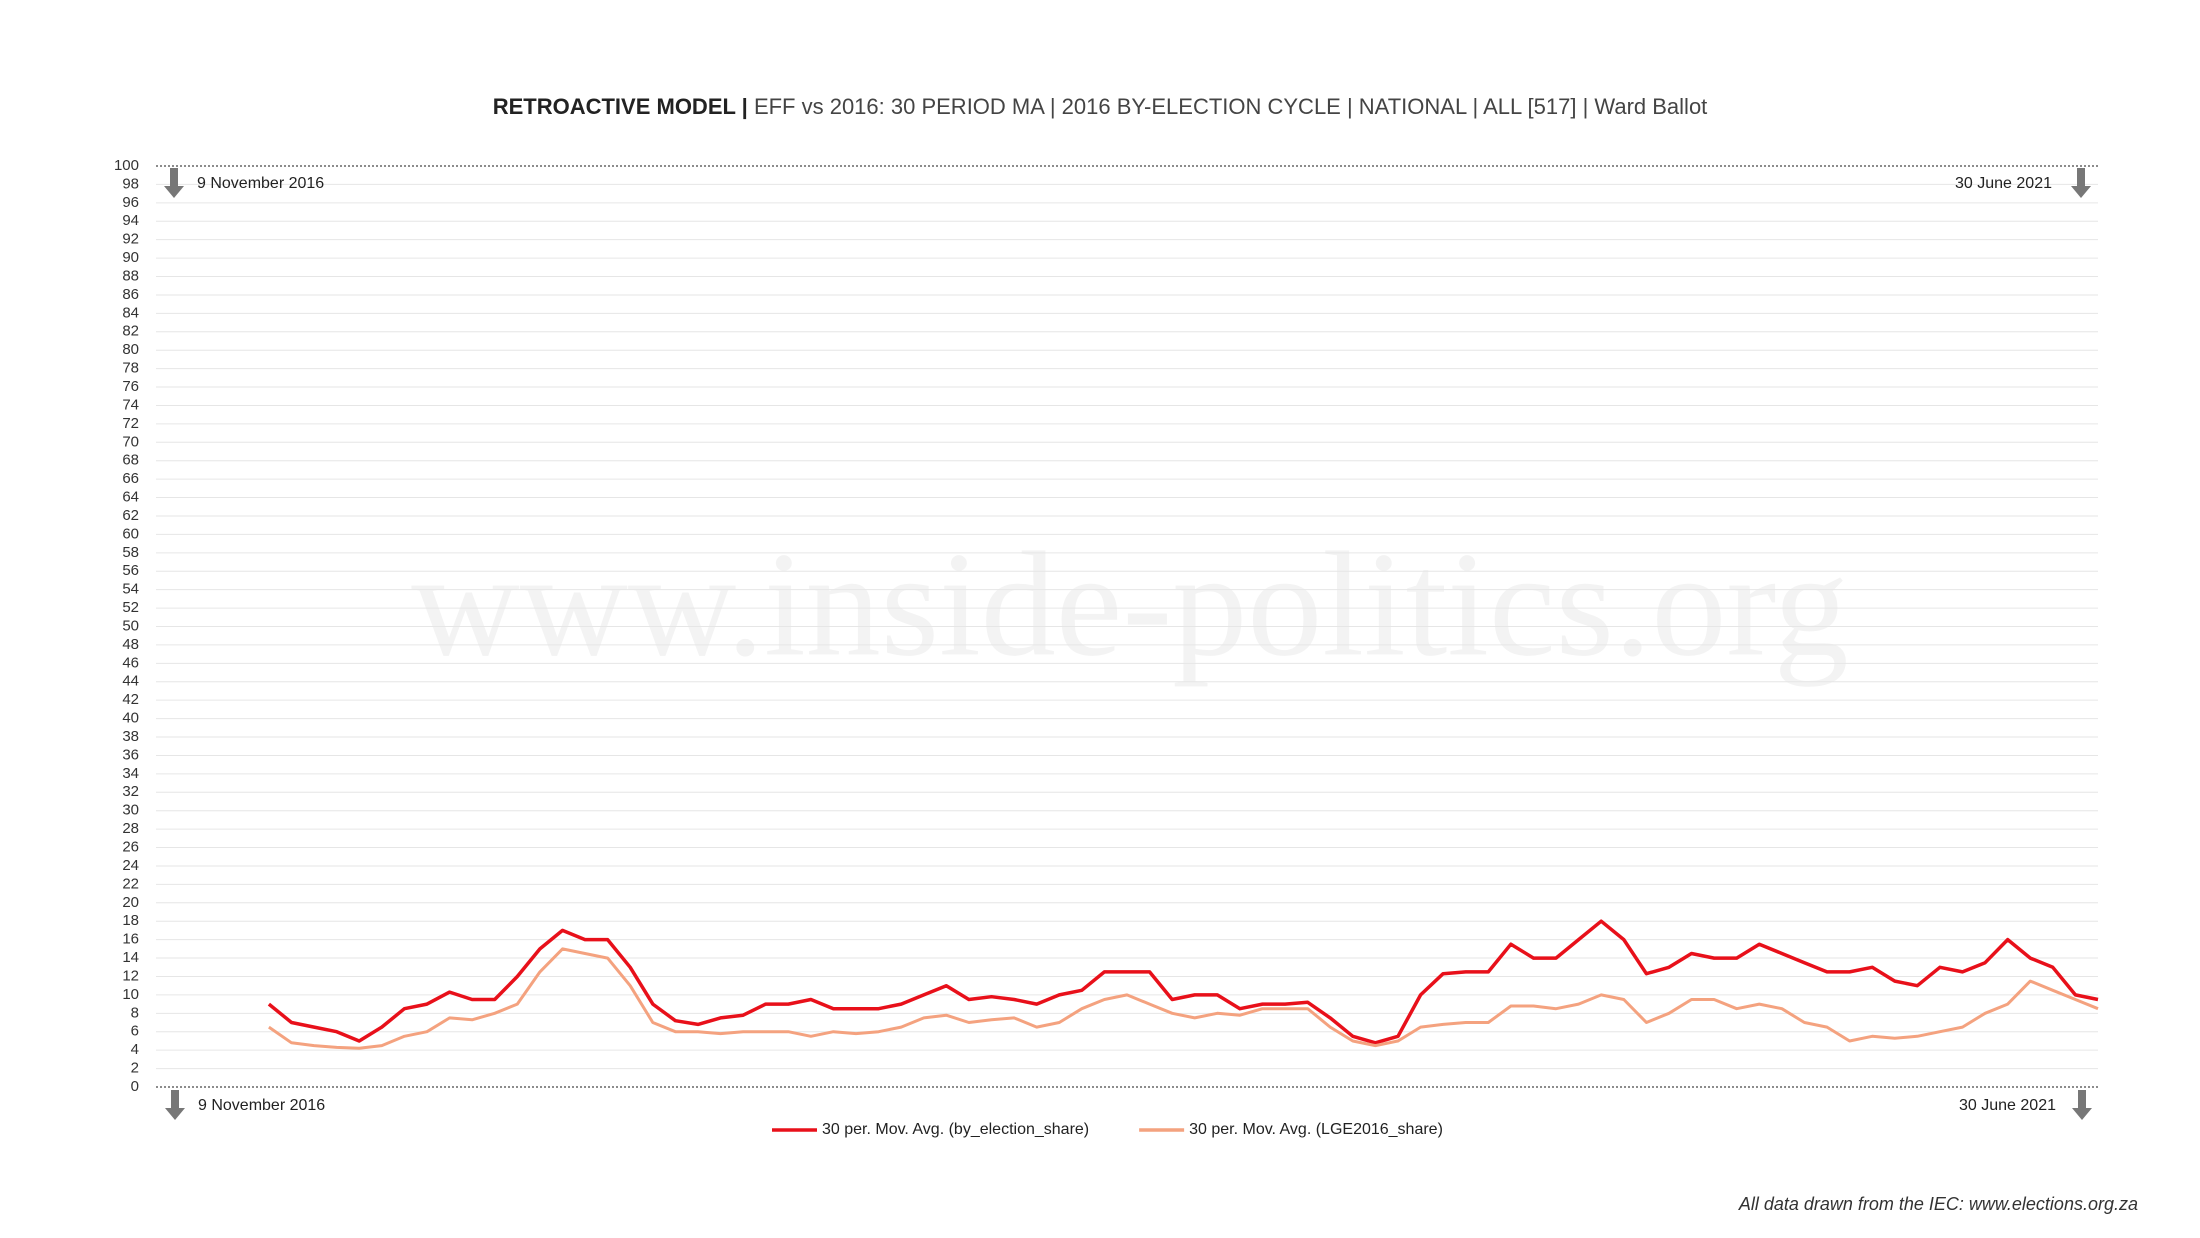 The height and width of the screenshot is (1238, 2200). I want to click on y-tick-label: 82, so click(130, 331).